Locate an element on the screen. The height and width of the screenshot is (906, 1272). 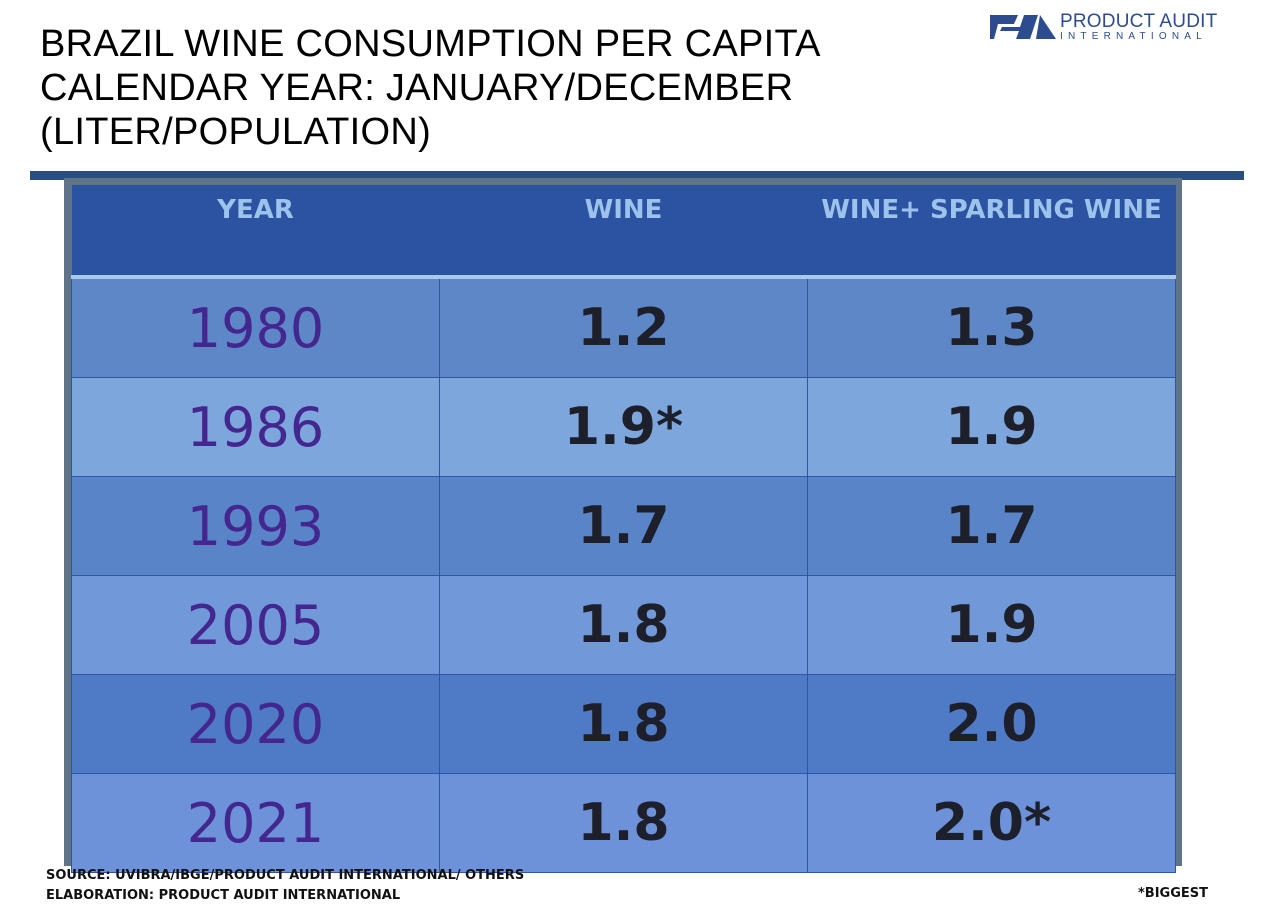
table-row: 2005 1.8 1.9 is located at coordinates (623, 625).